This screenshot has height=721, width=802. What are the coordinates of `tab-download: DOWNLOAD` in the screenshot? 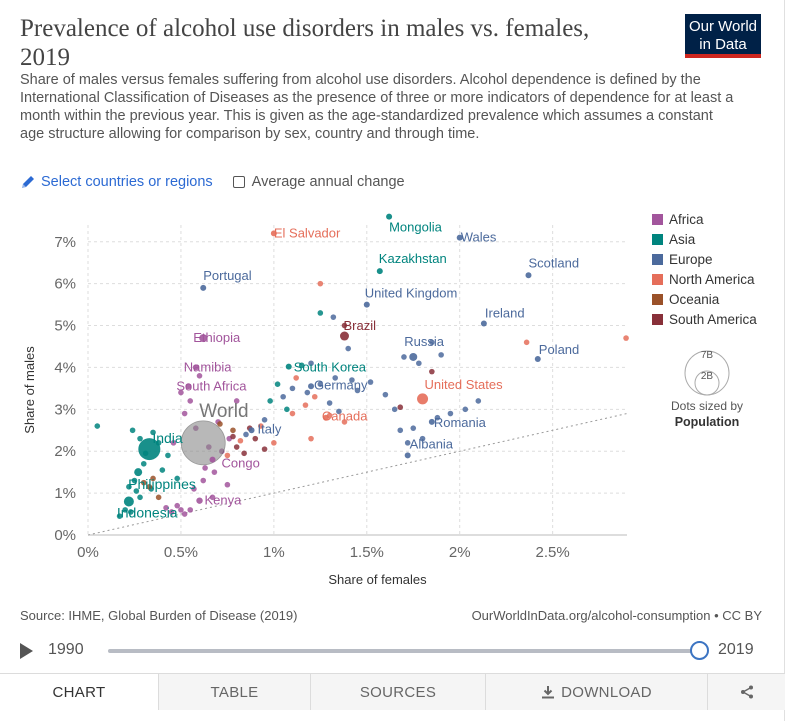 It's located at (596, 692).